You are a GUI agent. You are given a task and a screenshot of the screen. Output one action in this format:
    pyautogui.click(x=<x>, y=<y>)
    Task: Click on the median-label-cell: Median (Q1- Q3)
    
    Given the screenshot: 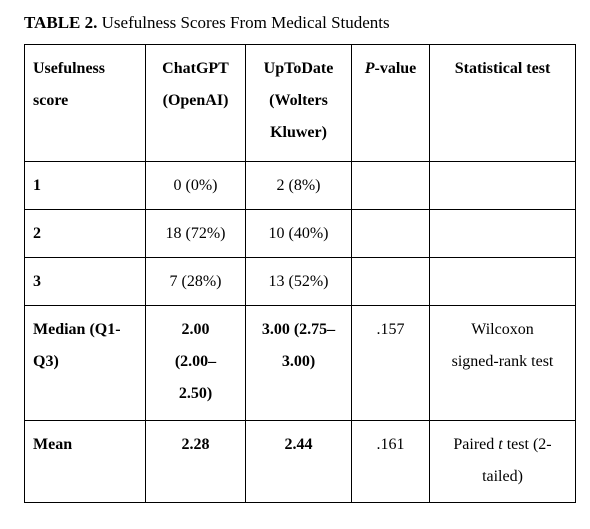 What is the action you would take?
    pyautogui.click(x=85, y=363)
    